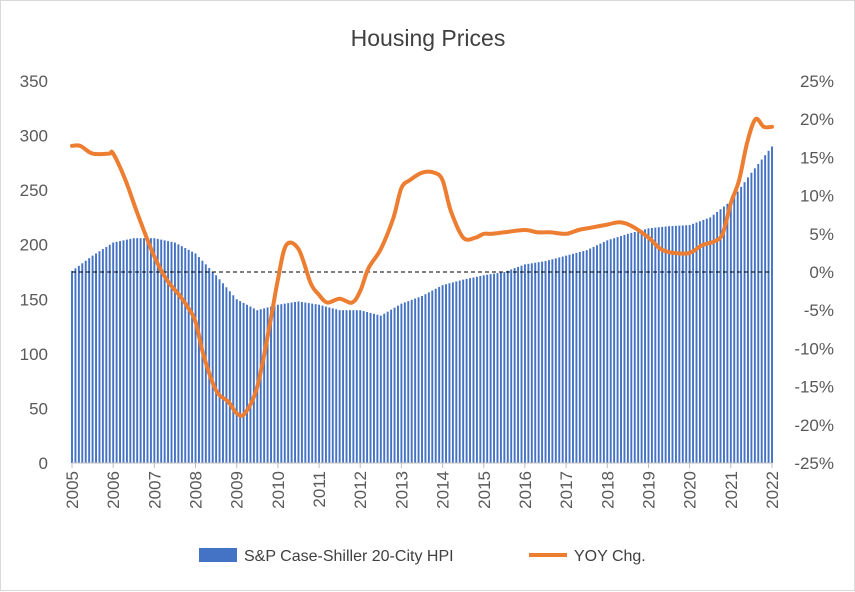 The image size is (855, 592). I want to click on x-tick-label: 2017, so click(566, 490).